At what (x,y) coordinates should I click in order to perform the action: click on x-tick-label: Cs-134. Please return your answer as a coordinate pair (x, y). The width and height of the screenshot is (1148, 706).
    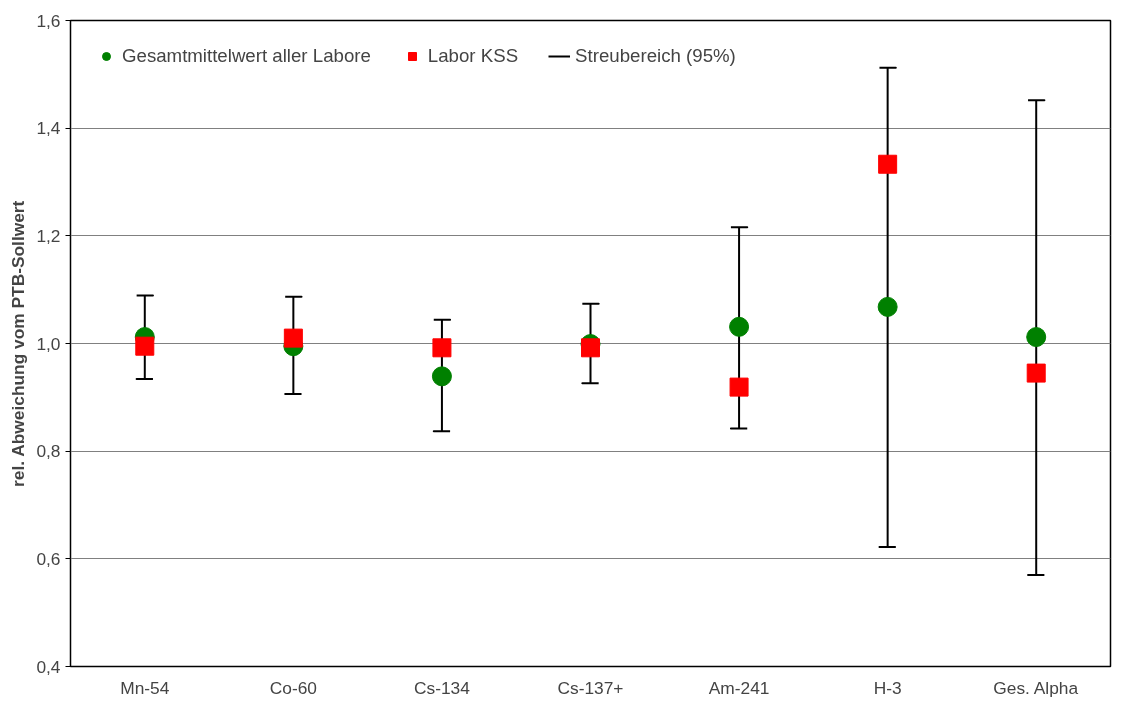
    Looking at the image, I should click on (442, 687).